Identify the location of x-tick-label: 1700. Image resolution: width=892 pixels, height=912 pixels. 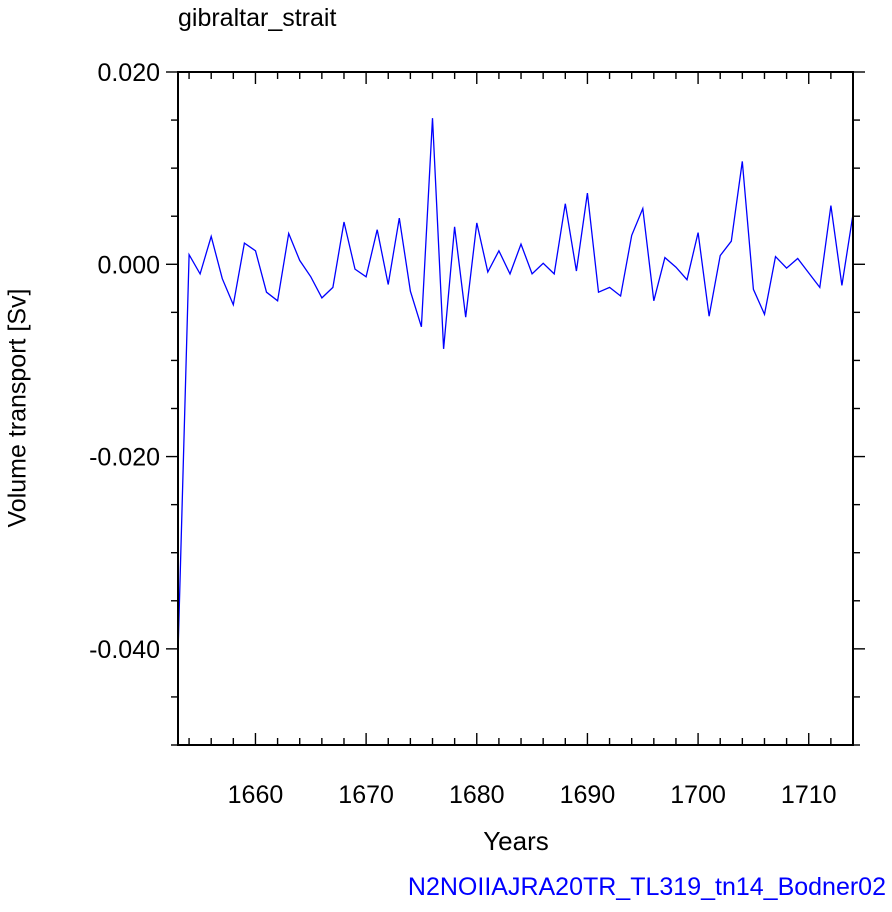
(698, 795).